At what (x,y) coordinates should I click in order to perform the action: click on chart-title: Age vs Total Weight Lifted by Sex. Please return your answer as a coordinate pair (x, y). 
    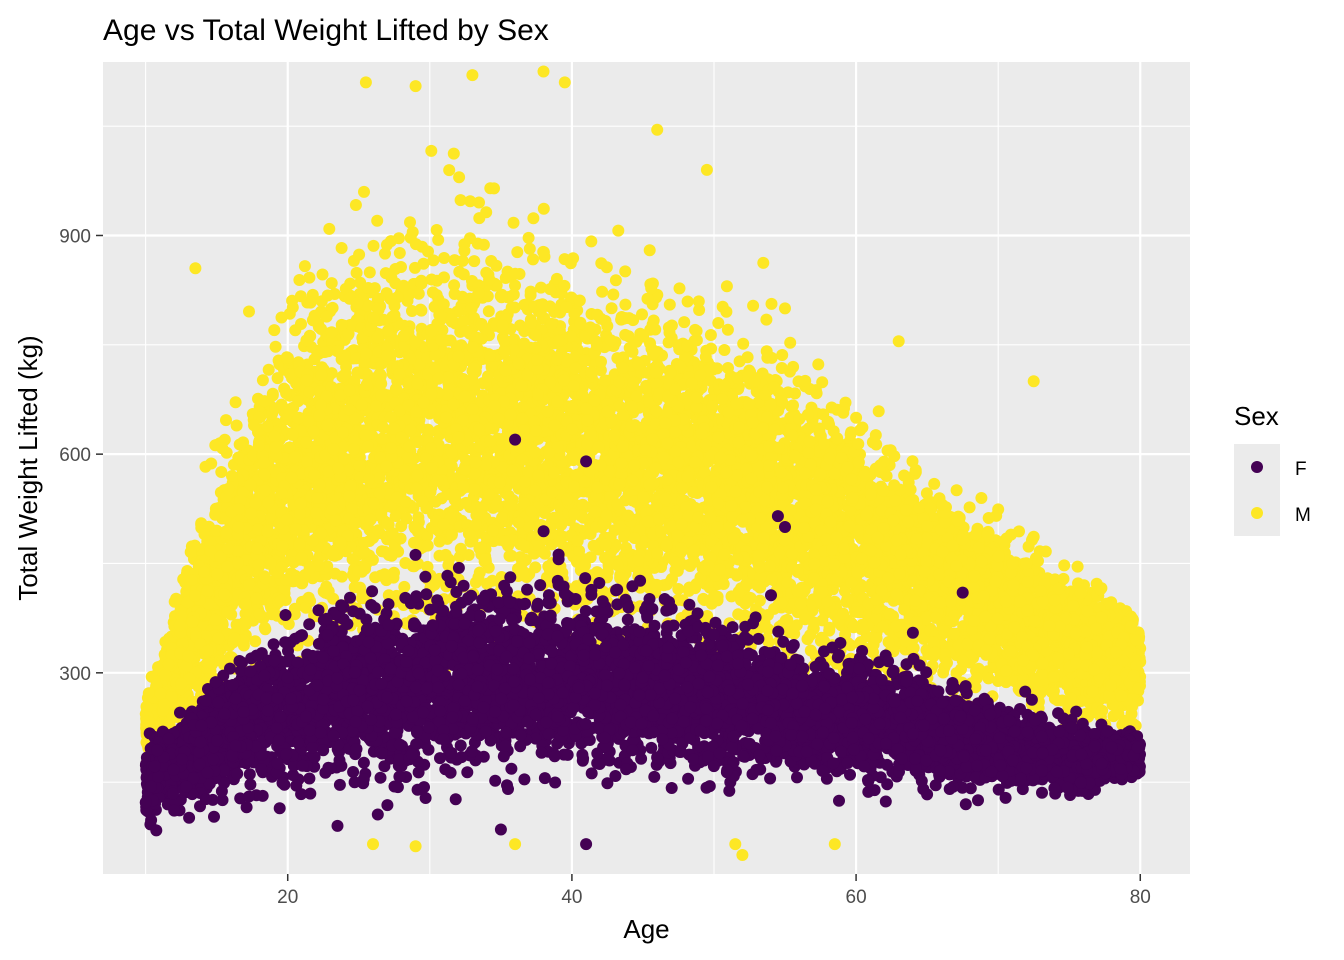
    Looking at the image, I should click on (326, 30).